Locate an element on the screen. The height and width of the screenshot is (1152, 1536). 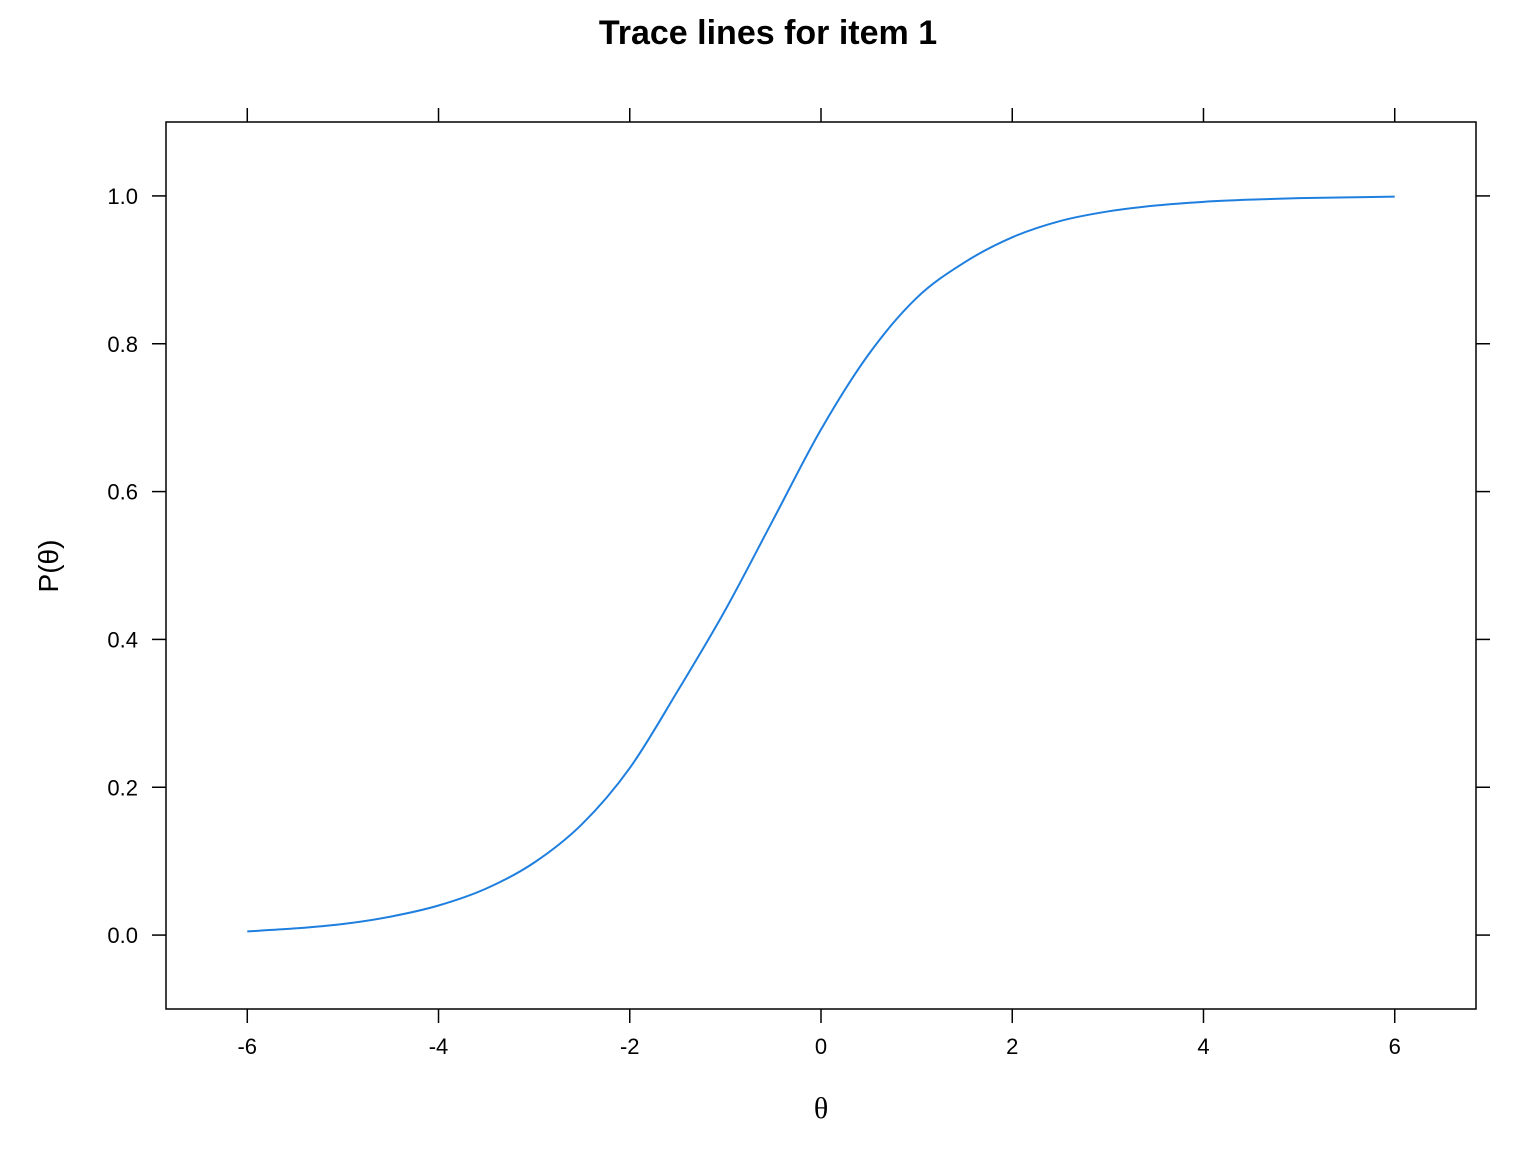
y-axis-label: P(θ) is located at coordinates (48, 566).